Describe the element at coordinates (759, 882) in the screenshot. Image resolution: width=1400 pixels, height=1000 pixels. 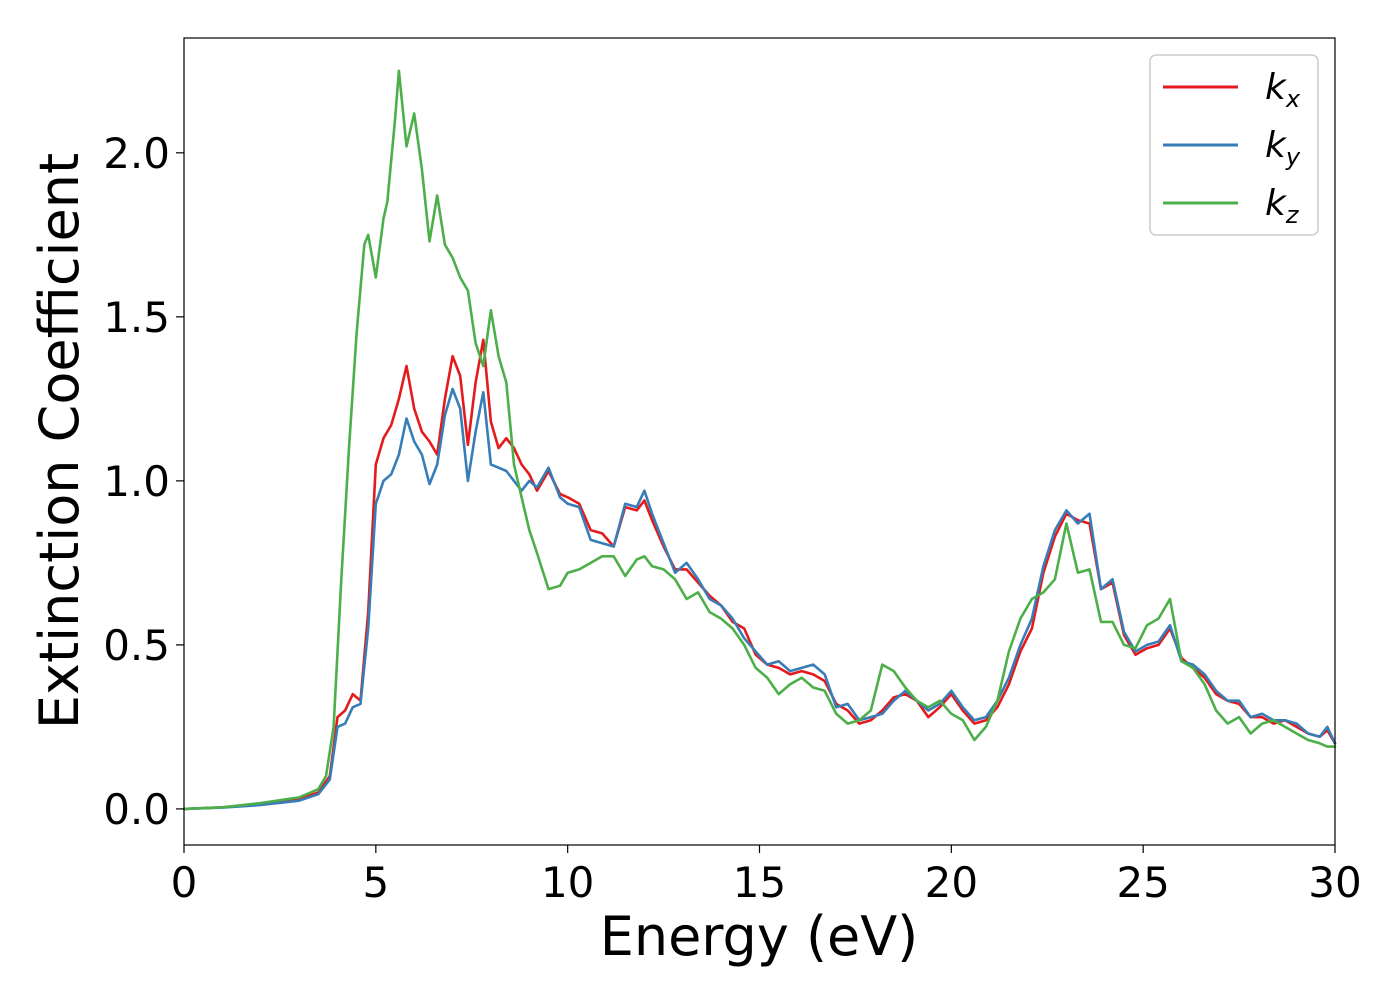
I see `x-tick-label: 15` at that location.